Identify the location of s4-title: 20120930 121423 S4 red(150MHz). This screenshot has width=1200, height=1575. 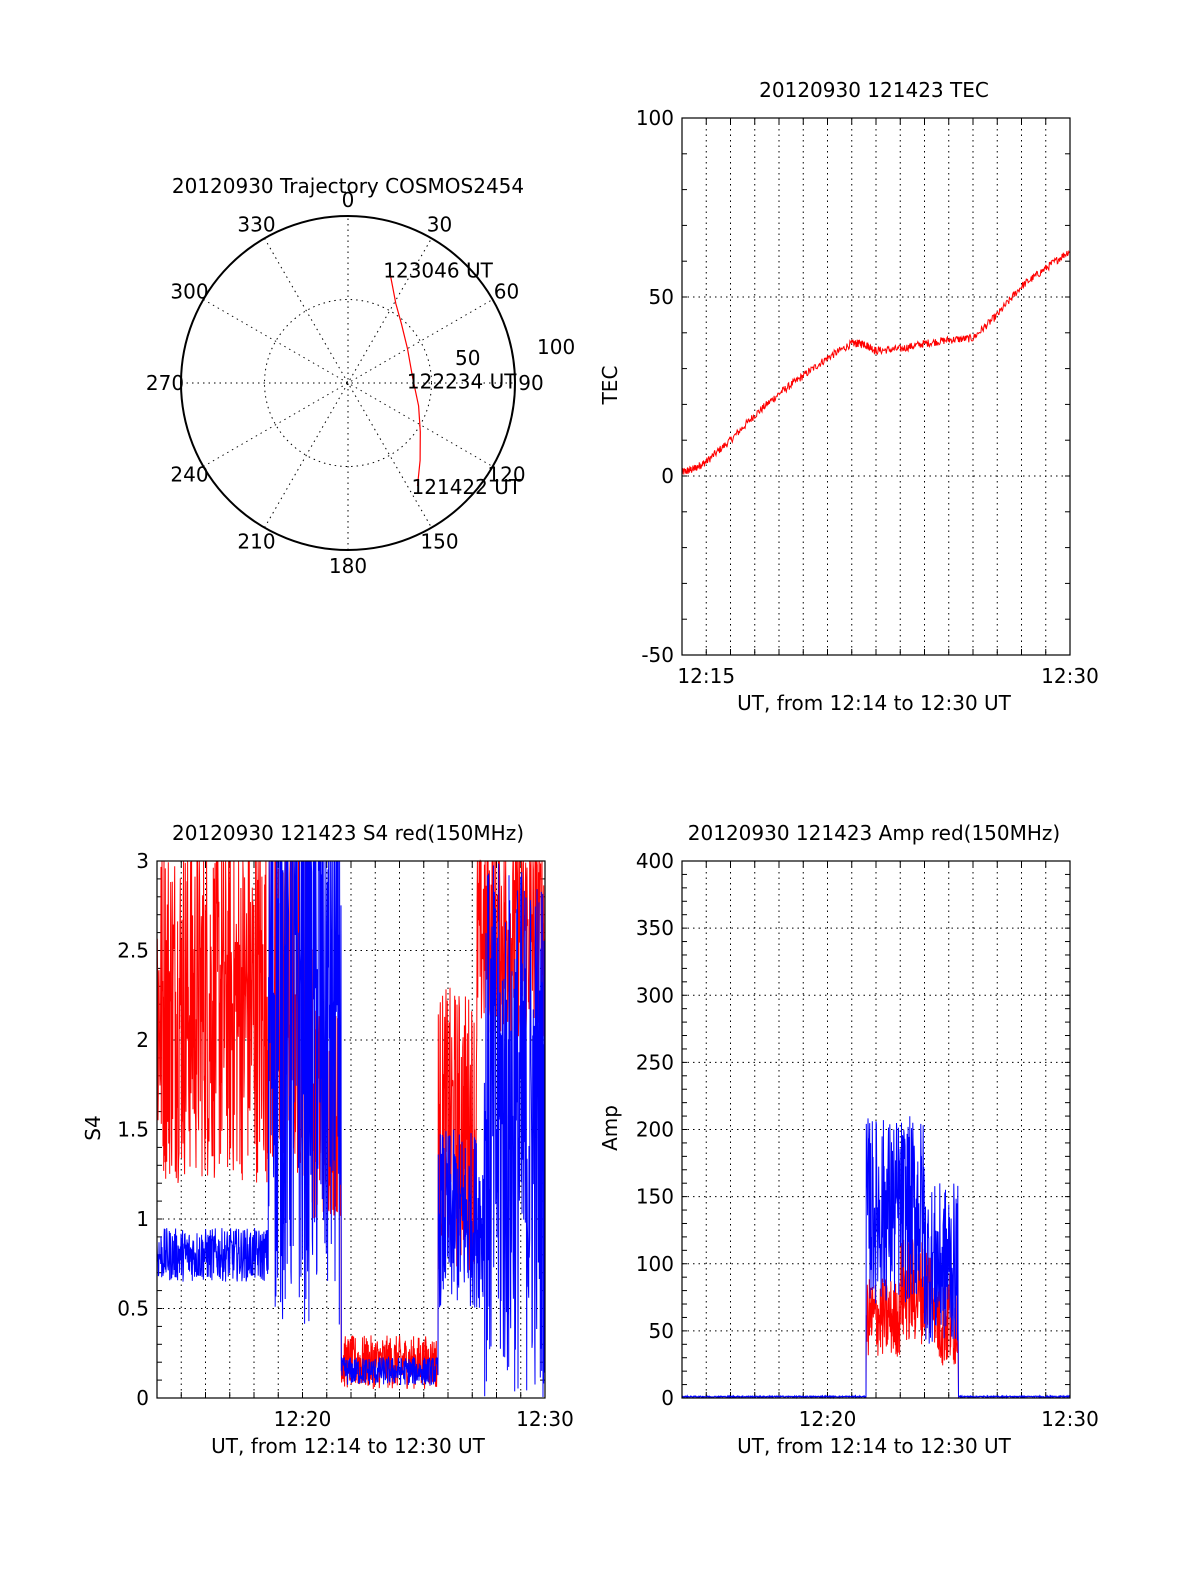
(348, 833).